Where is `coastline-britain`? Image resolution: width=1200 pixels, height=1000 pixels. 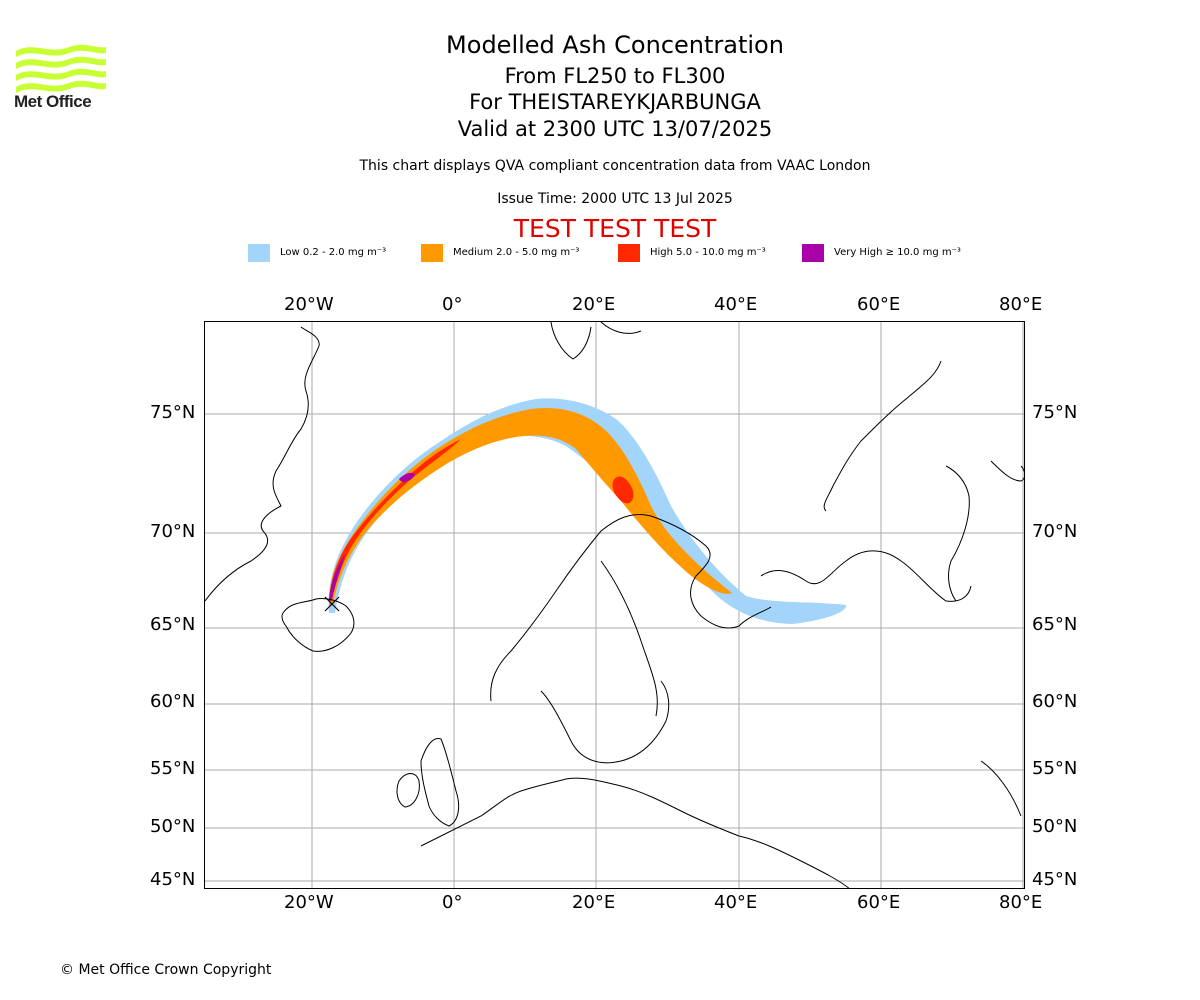 coastline-britain is located at coordinates (440, 782).